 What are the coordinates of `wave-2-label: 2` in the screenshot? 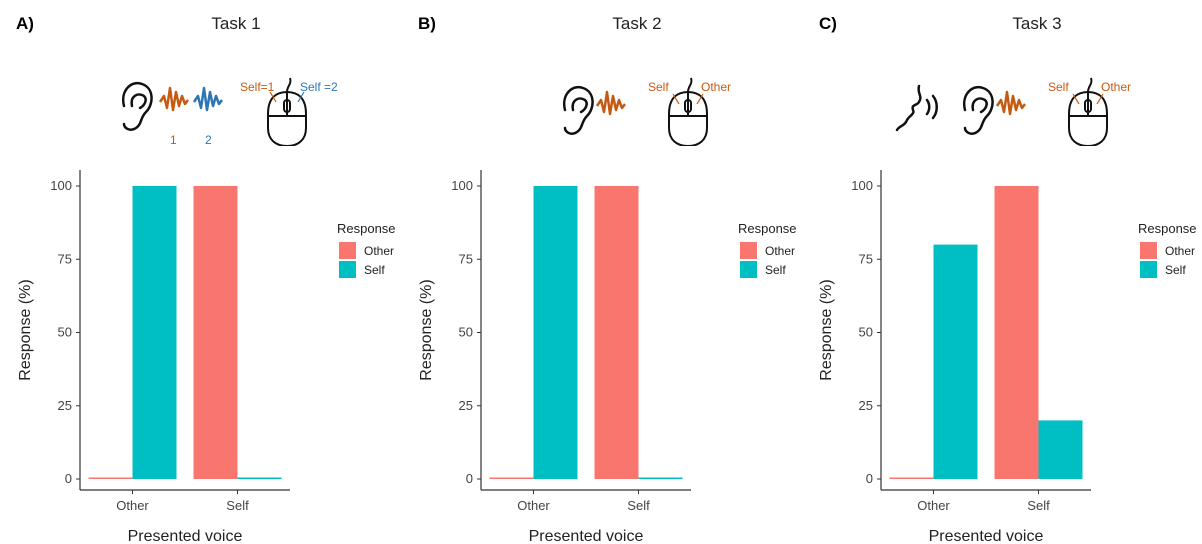 It's located at (208, 139).